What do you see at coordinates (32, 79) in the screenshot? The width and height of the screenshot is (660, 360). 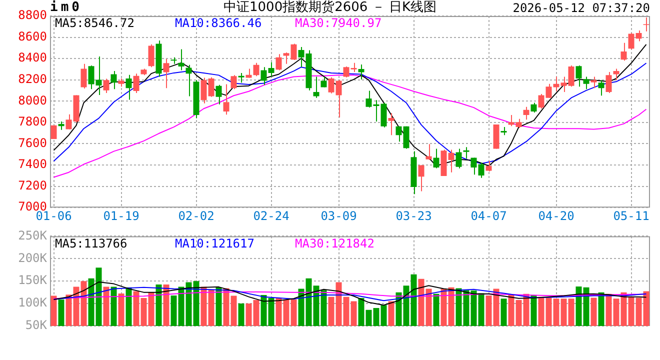 I see `y-tick-label: 8200` at bounding box center [32, 79].